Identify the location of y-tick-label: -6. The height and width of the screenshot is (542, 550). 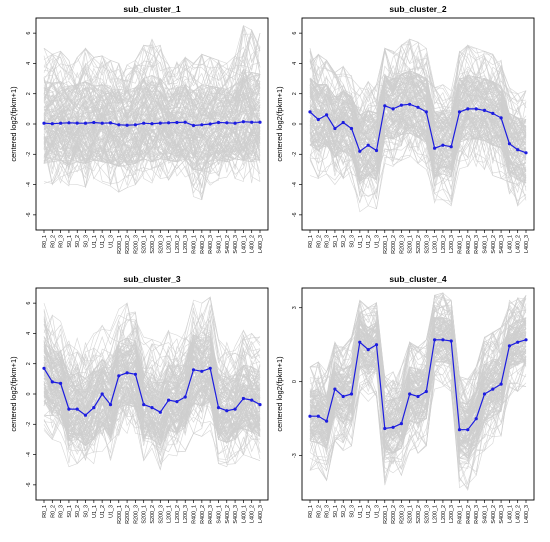
(29, 484).